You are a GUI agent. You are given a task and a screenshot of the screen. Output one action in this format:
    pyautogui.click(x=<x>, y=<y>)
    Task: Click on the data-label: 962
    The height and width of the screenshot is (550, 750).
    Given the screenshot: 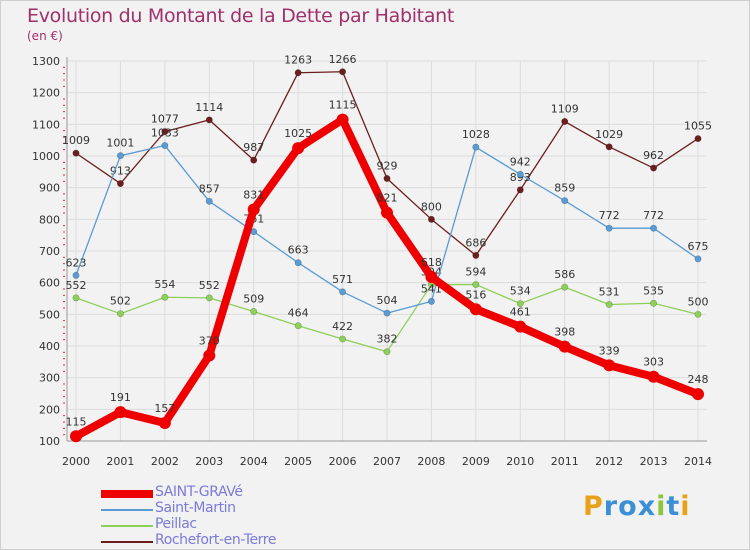 What is the action you would take?
    pyautogui.click(x=653, y=155)
    